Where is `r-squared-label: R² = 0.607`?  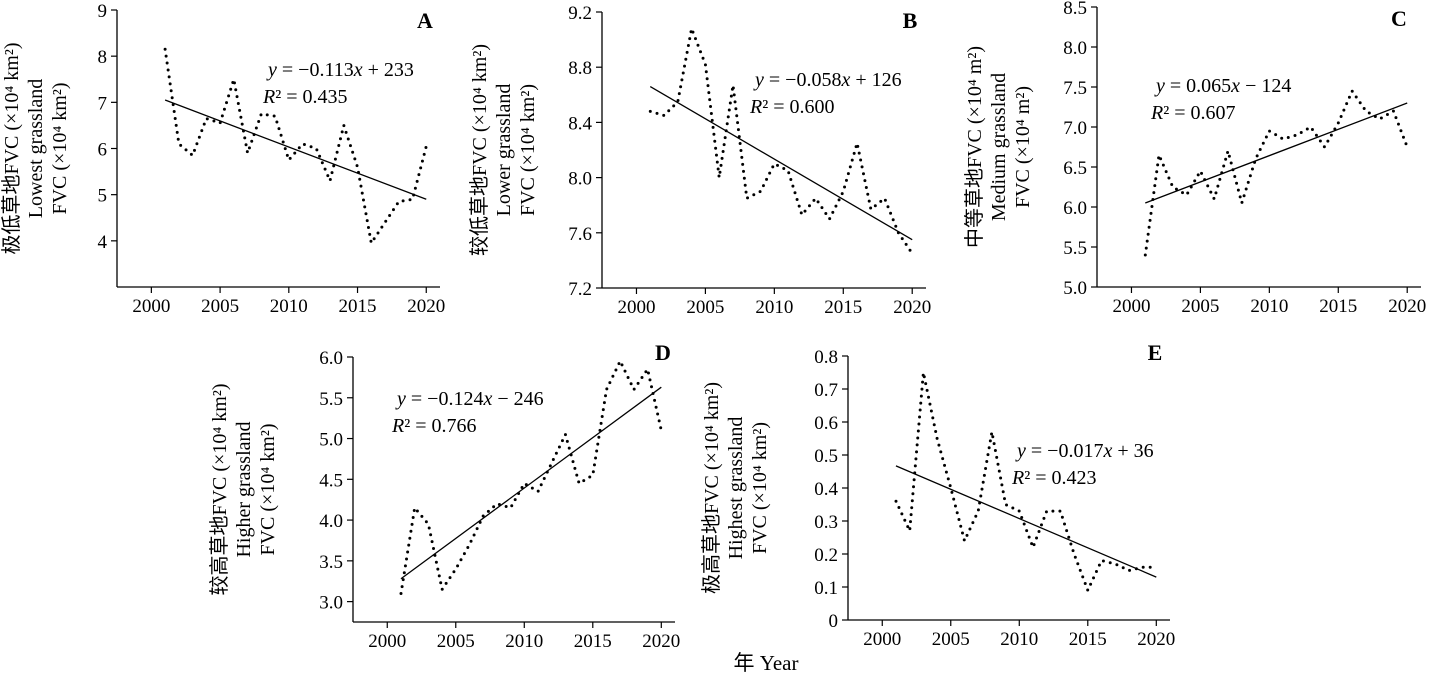 r-squared-label: R² = 0.607 is located at coordinates (1193, 113).